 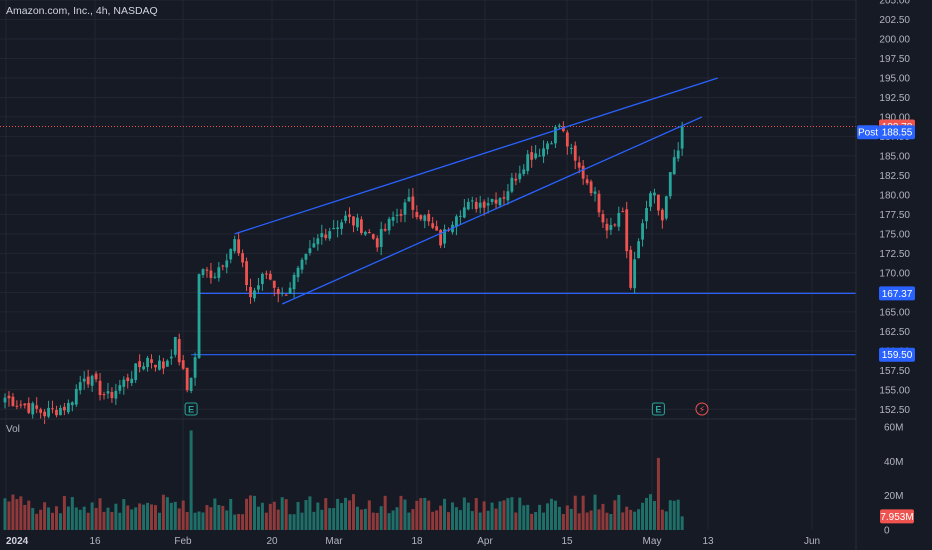 What do you see at coordinates (893, 462) in the screenshot?
I see `volume-tick-label: 40M` at bounding box center [893, 462].